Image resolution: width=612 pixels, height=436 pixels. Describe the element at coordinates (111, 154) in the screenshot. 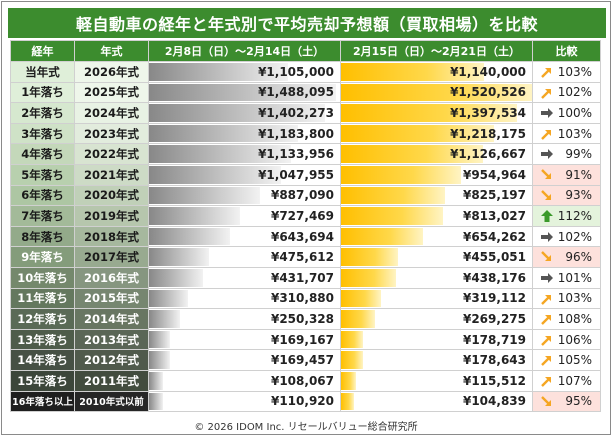

I see `year-cell: 2022年式` at that location.